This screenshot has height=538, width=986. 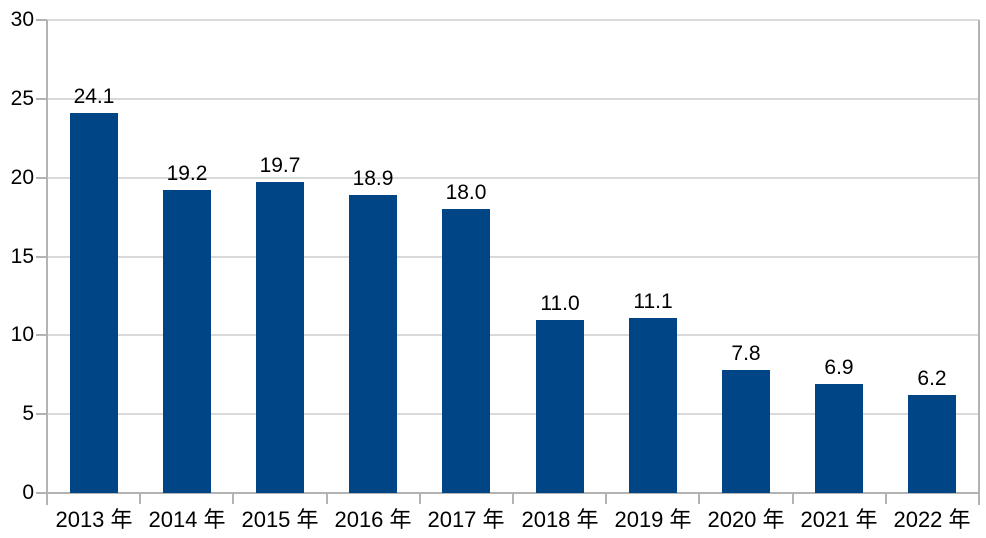 I want to click on y-axis-tick-label: 25, so click(x=22, y=98).